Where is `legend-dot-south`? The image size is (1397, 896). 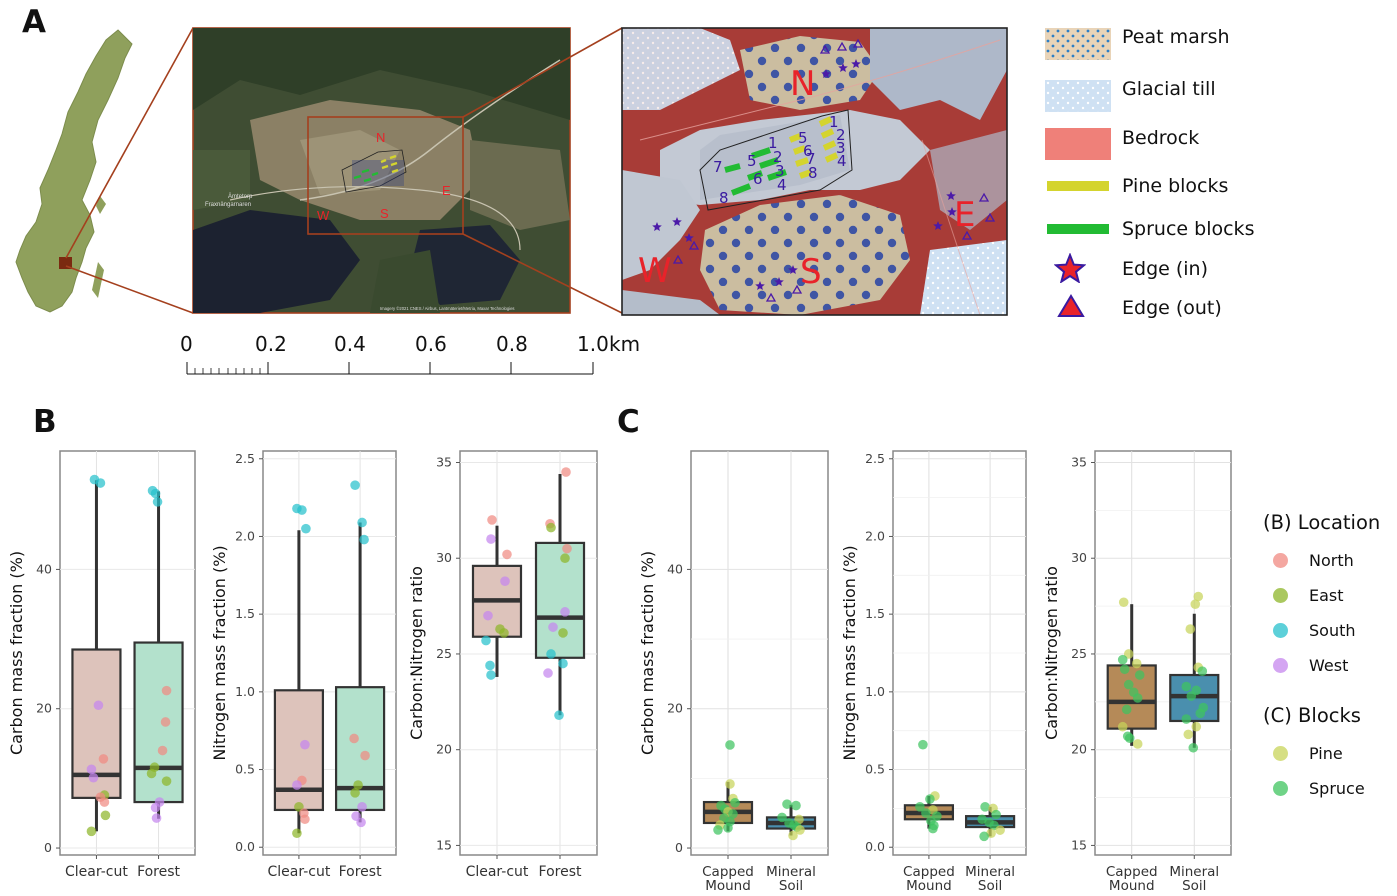 legend-dot-south is located at coordinates (1280, 630).